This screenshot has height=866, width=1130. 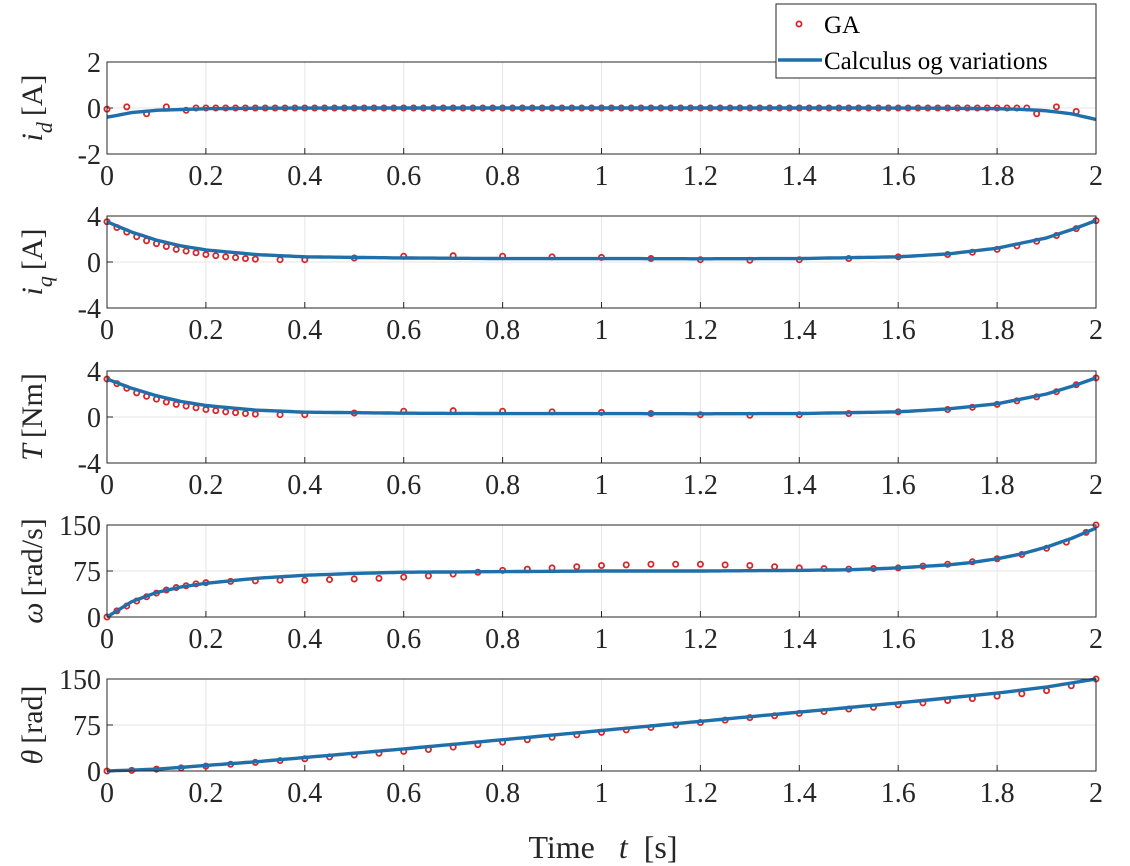 I want to click on legend-ga-label: GA, so click(x=842, y=25).